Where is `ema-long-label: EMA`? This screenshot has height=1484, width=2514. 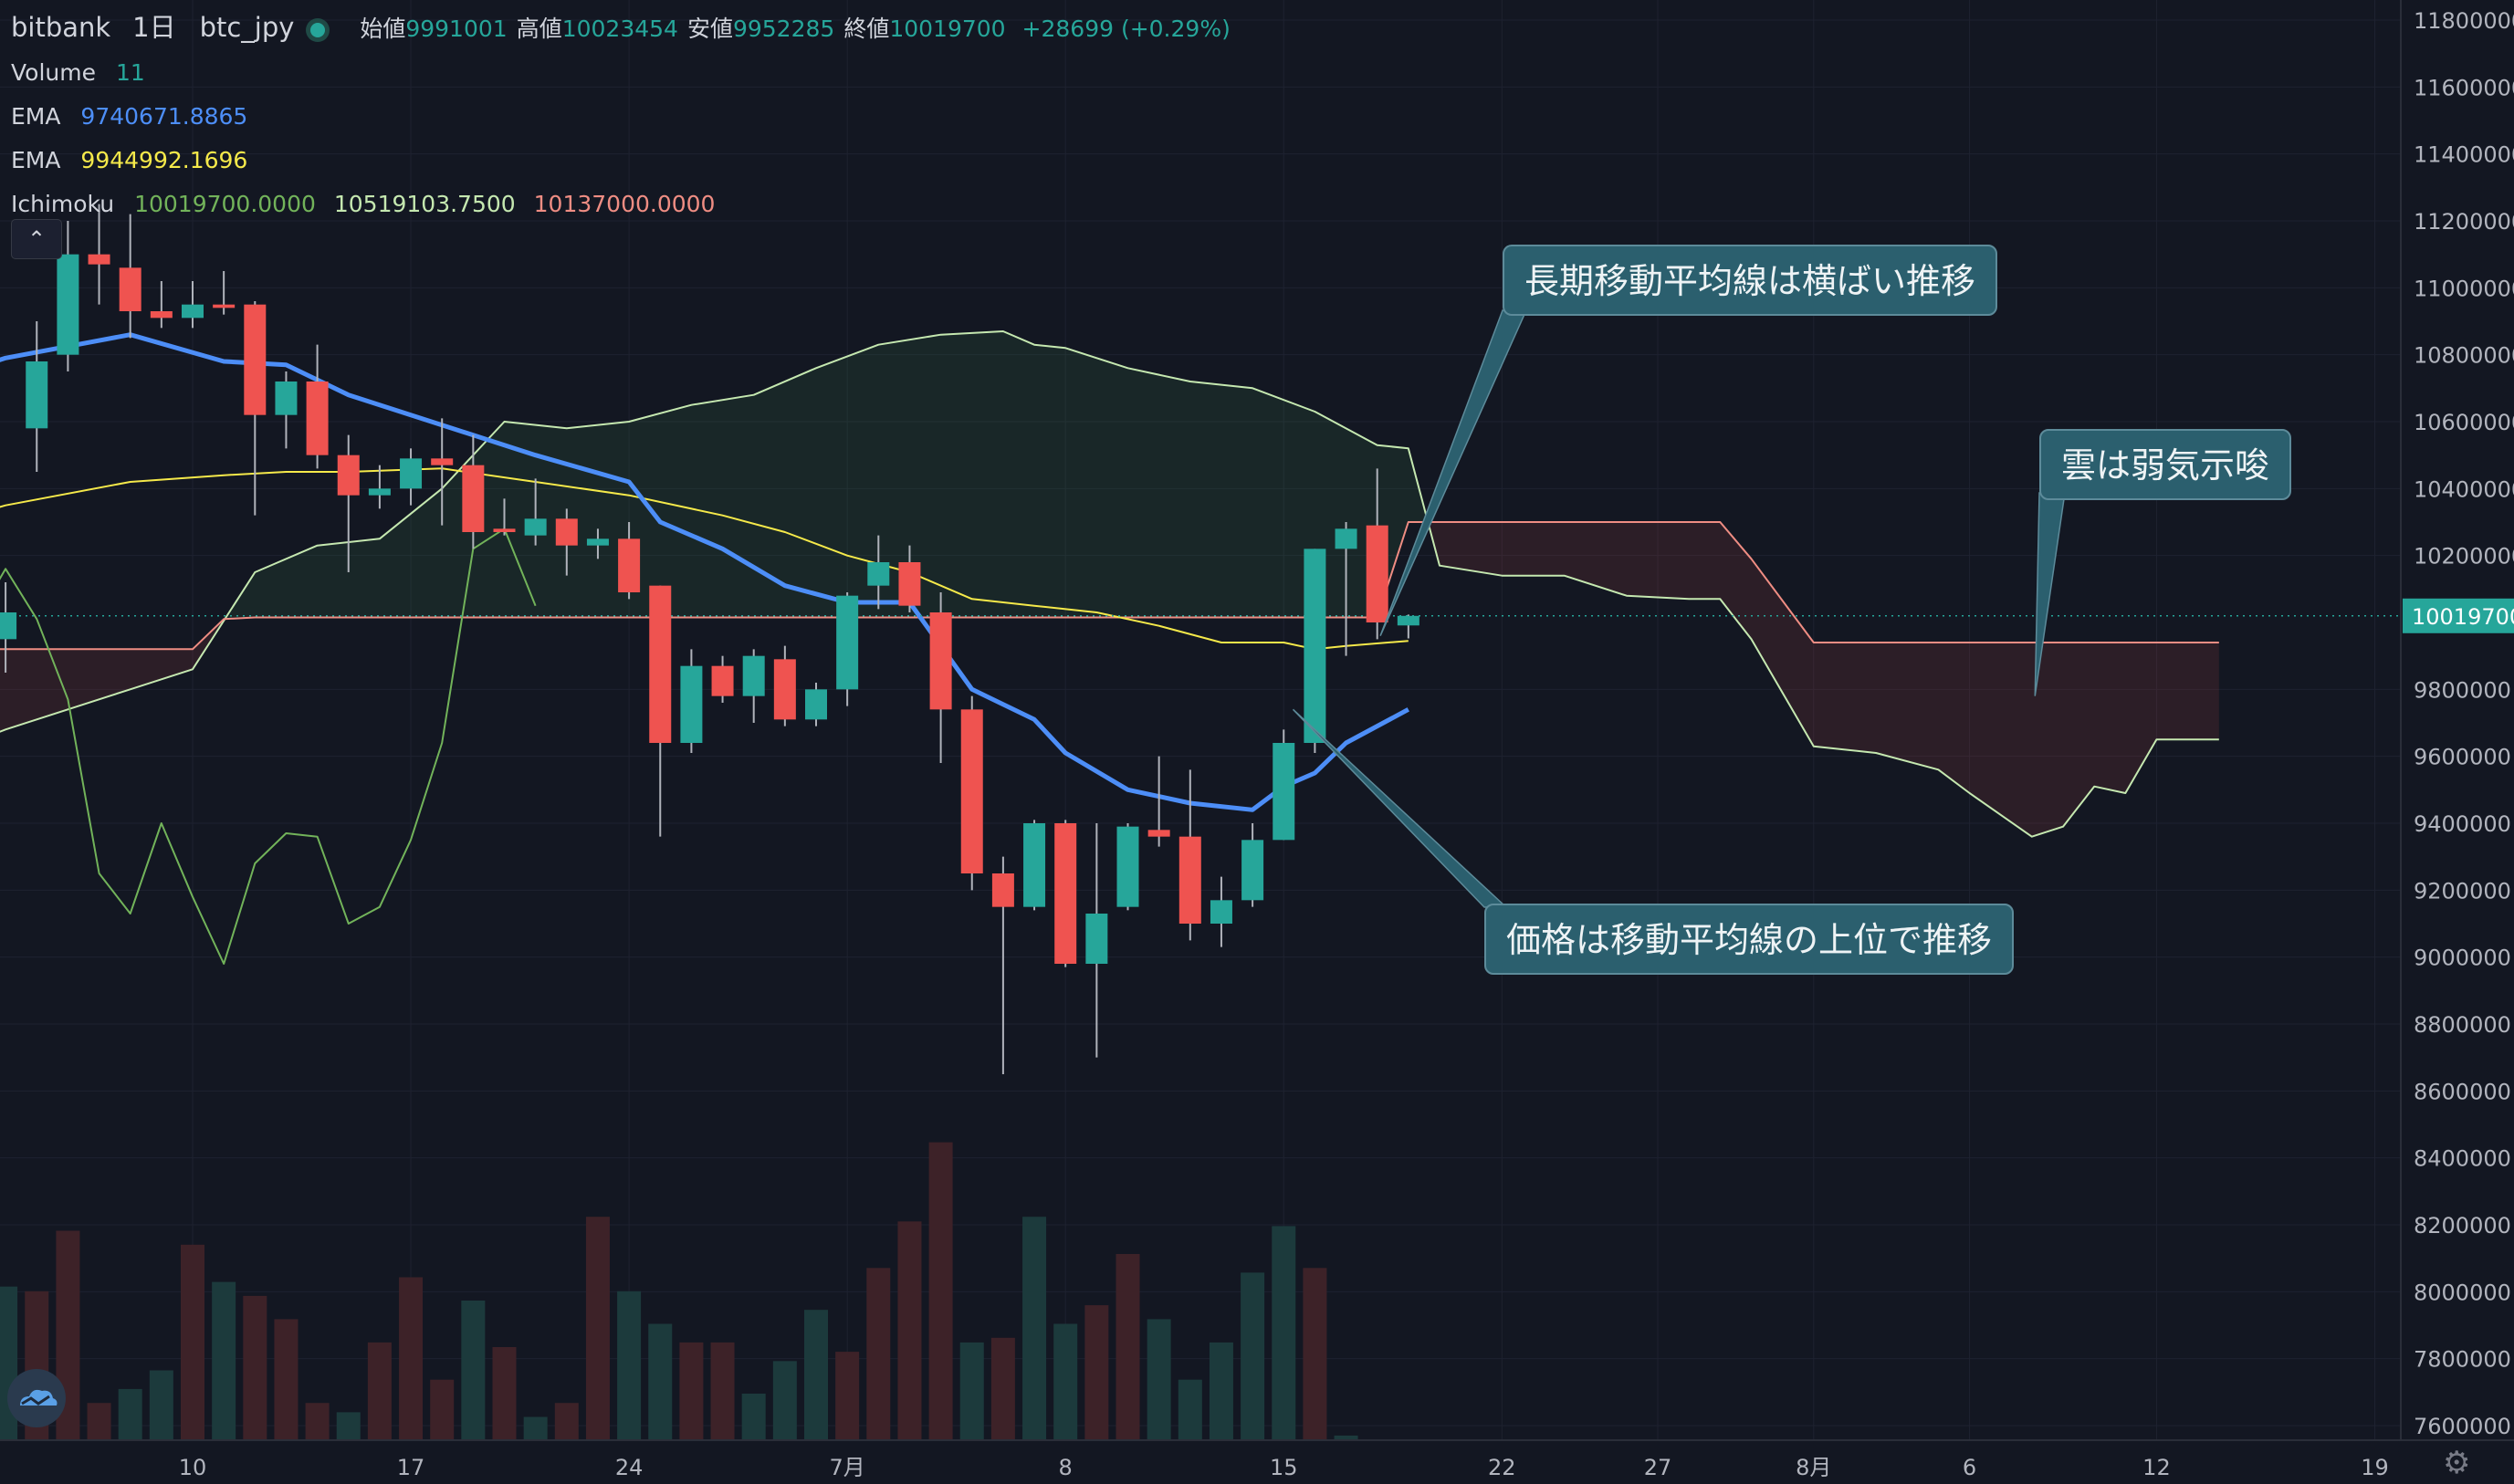 ema-long-label: EMA is located at coordinates (36, 160).